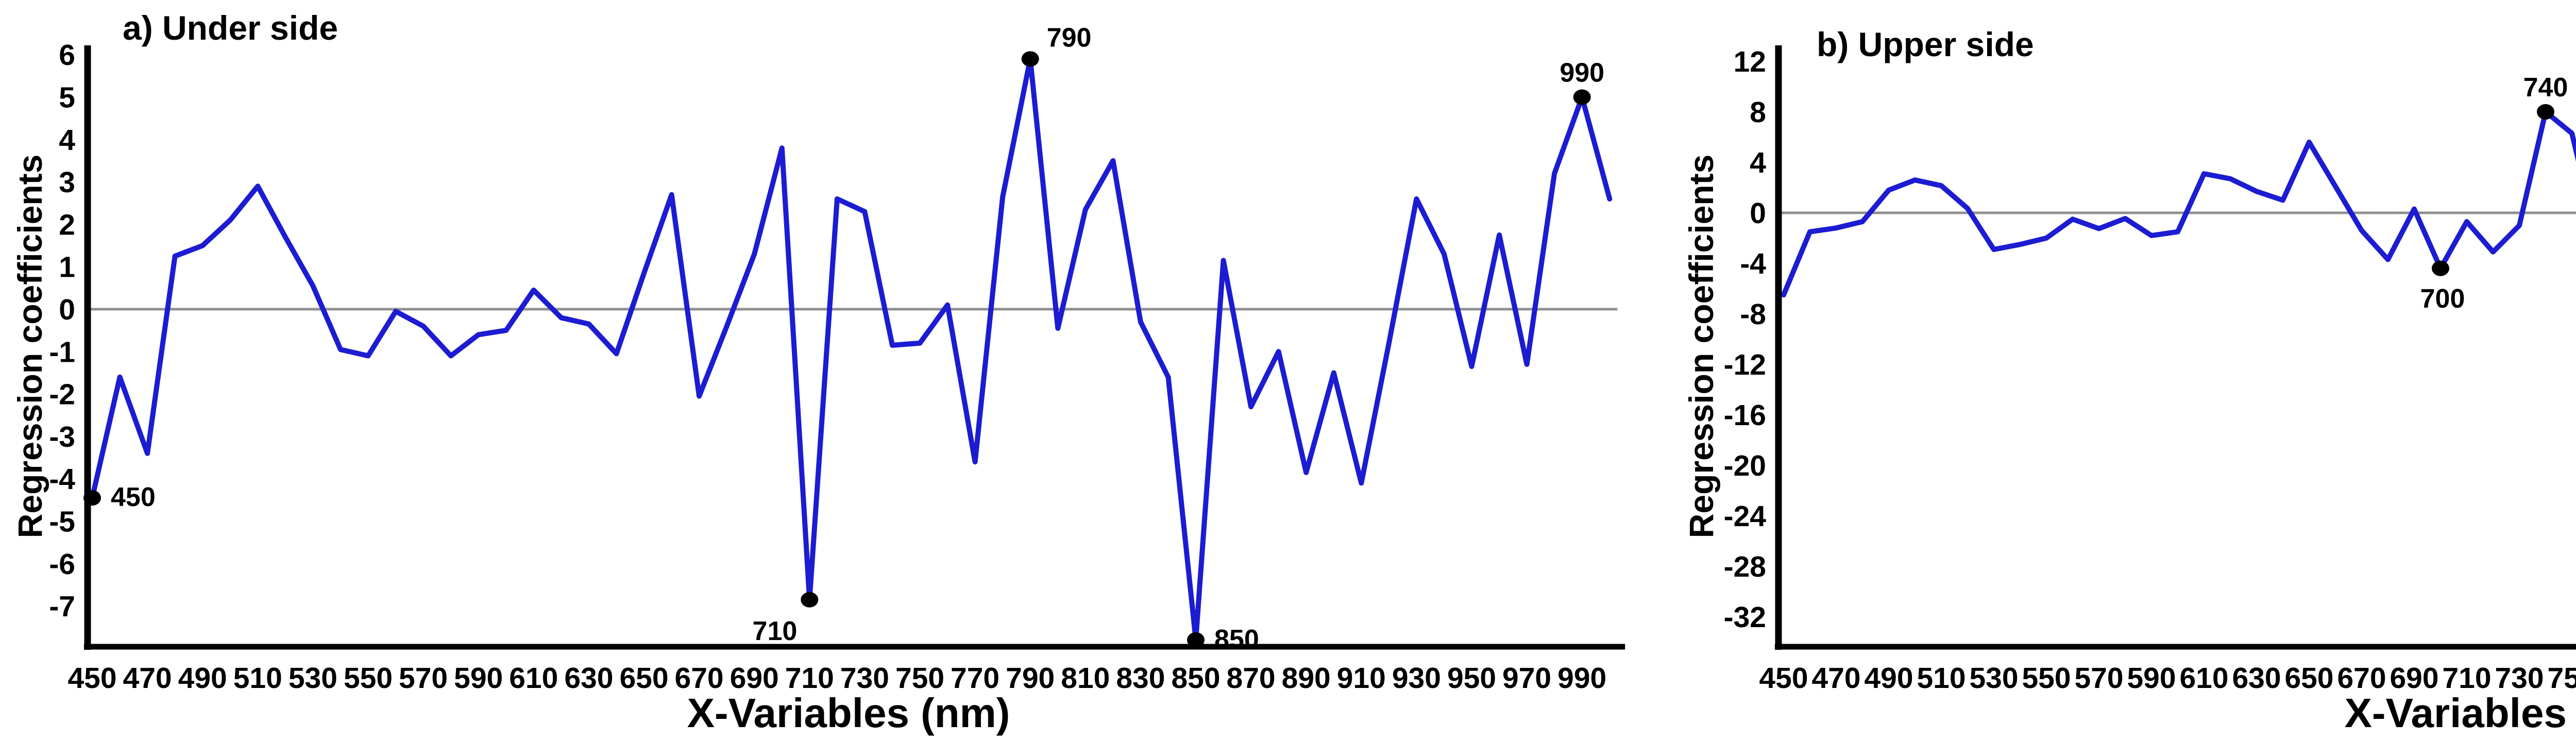 This screenshot has height=740, width=2576. Describe the element at coordinates (975, 678) in the screenshot. I see `x-tick-label: 770` at that location.